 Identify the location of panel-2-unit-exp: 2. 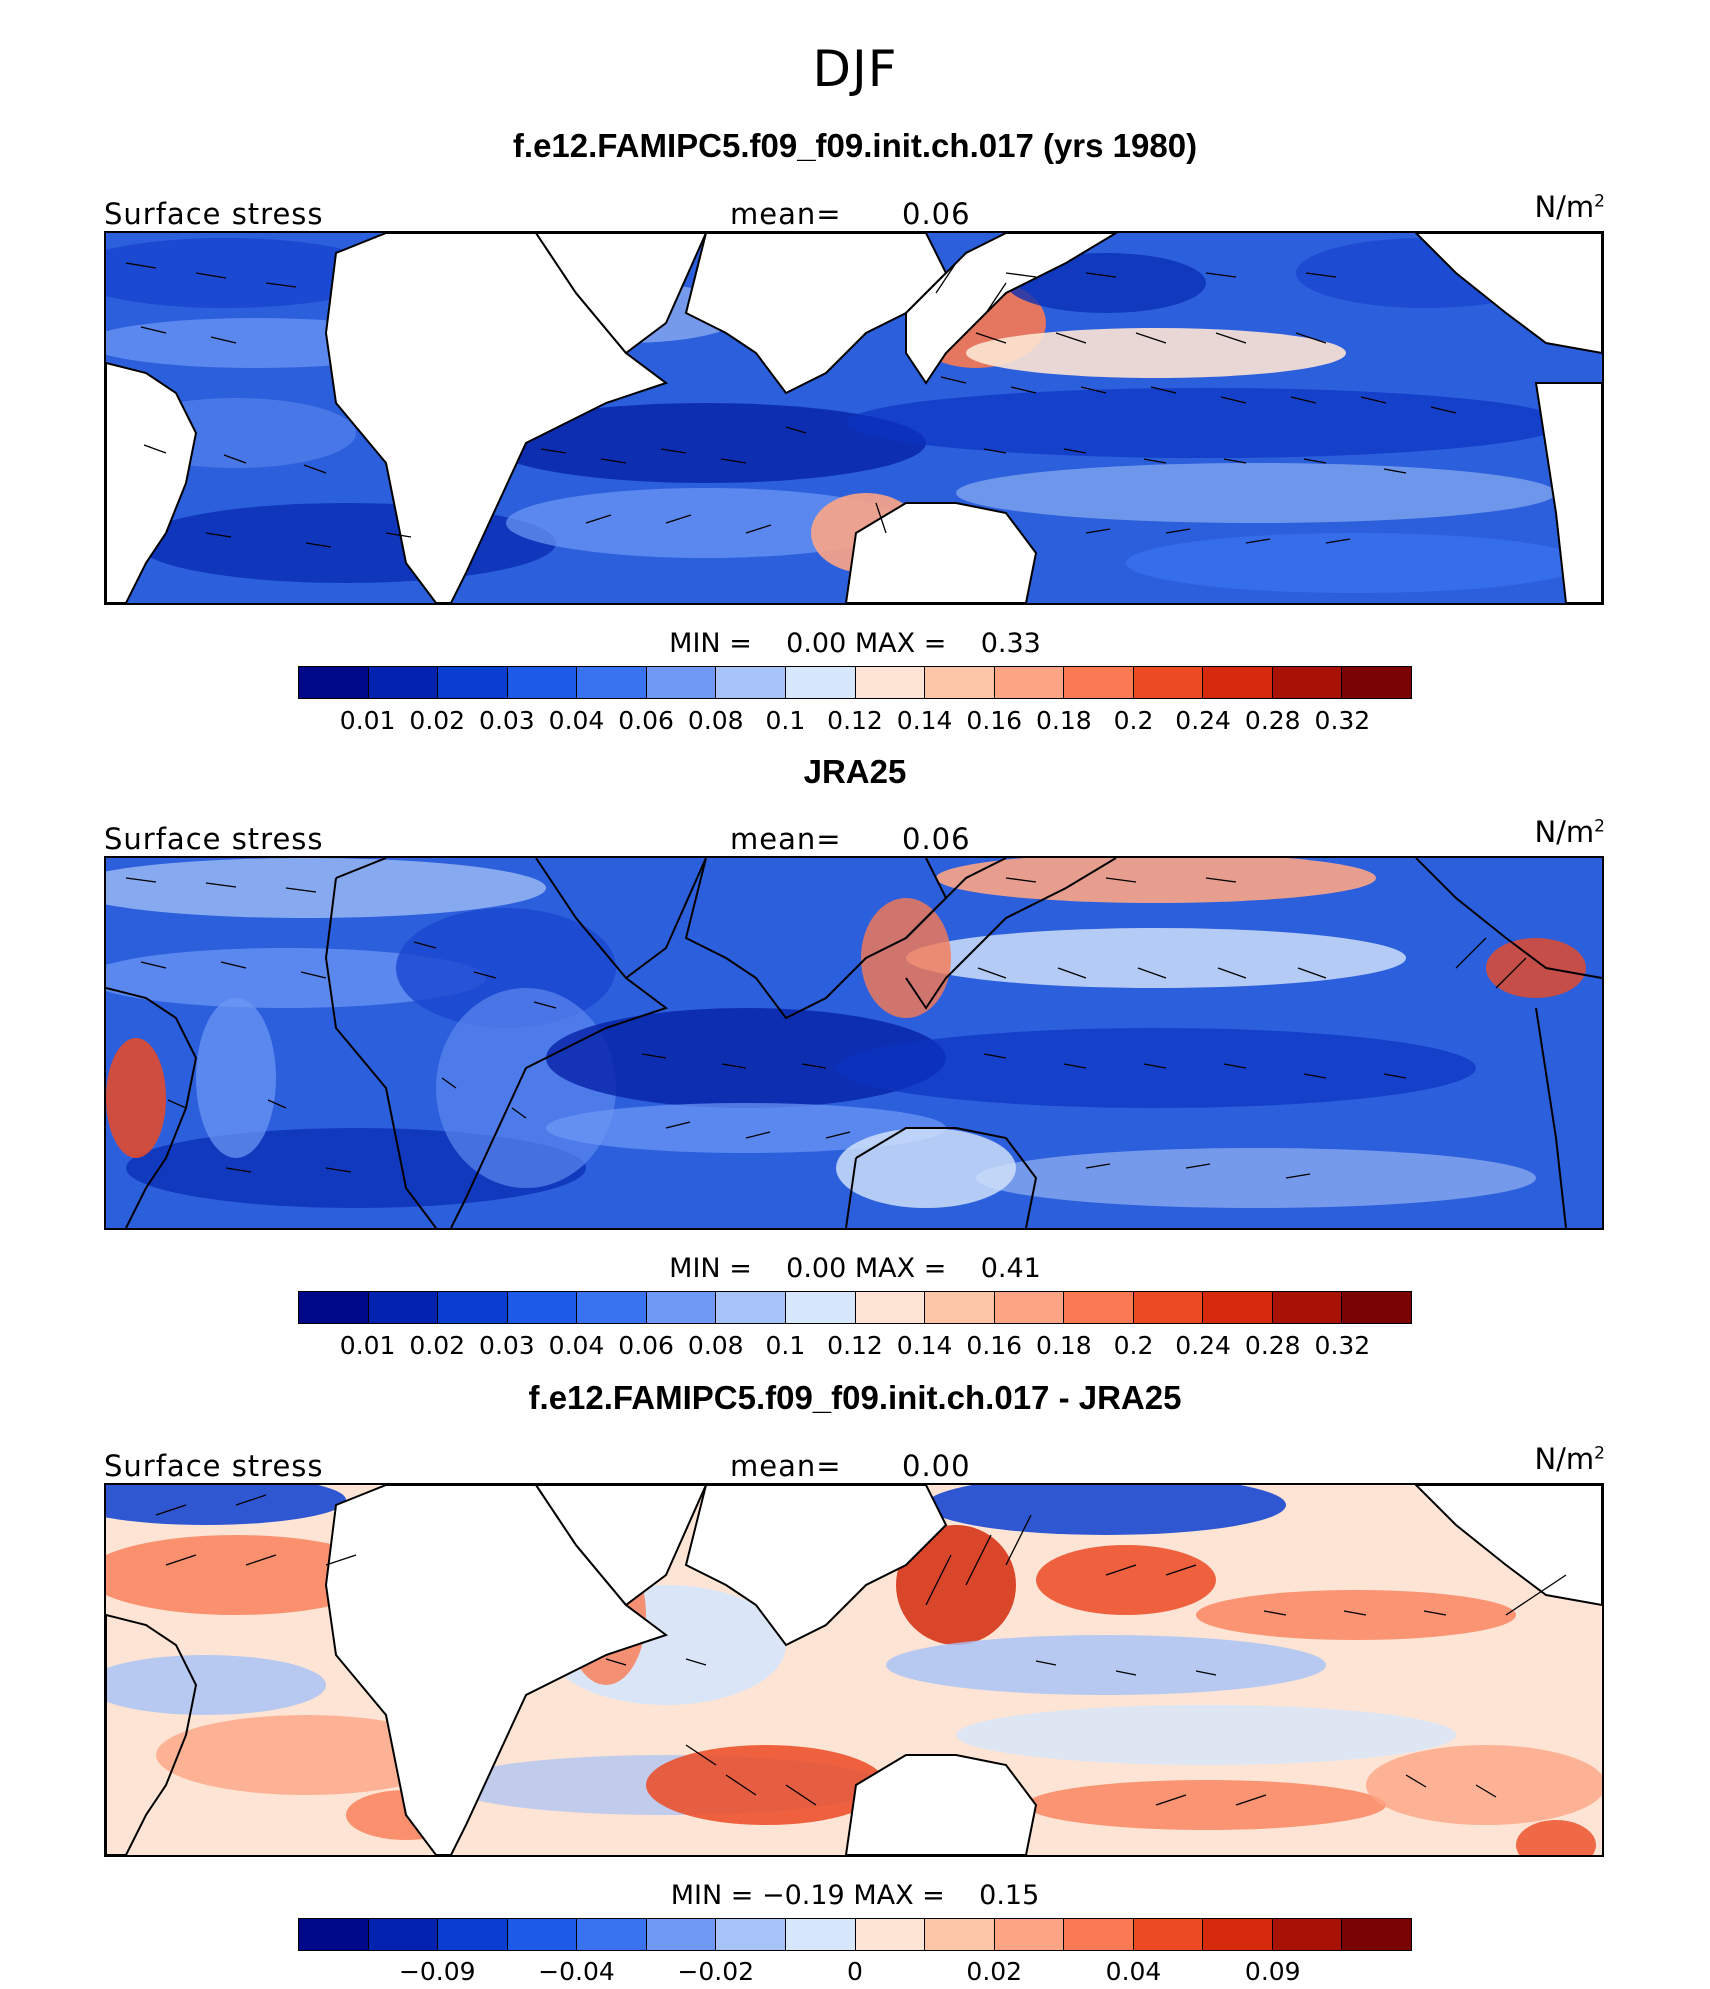
(1599, 826).